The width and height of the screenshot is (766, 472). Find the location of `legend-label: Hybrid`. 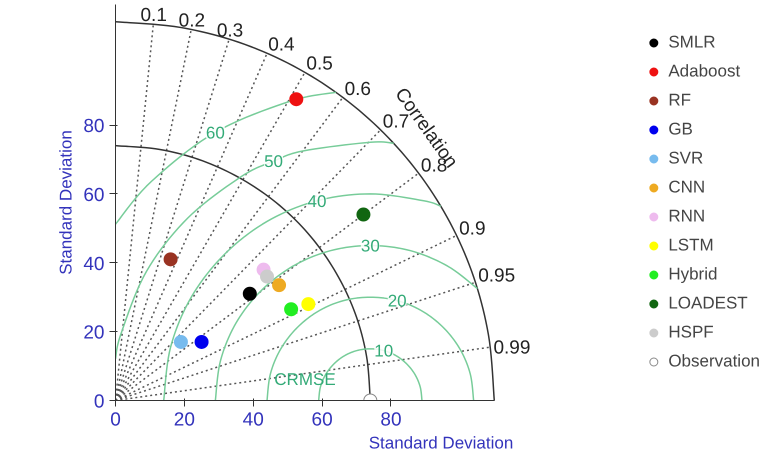

legend-label: Hybrid is located at coordinates (693, 275).